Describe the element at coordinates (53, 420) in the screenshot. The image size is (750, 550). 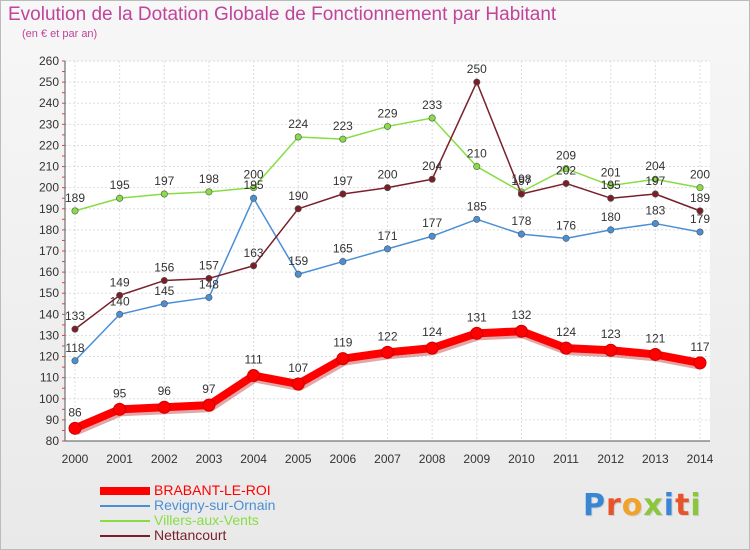
I see `y-tick-label-90: 90` at that location.